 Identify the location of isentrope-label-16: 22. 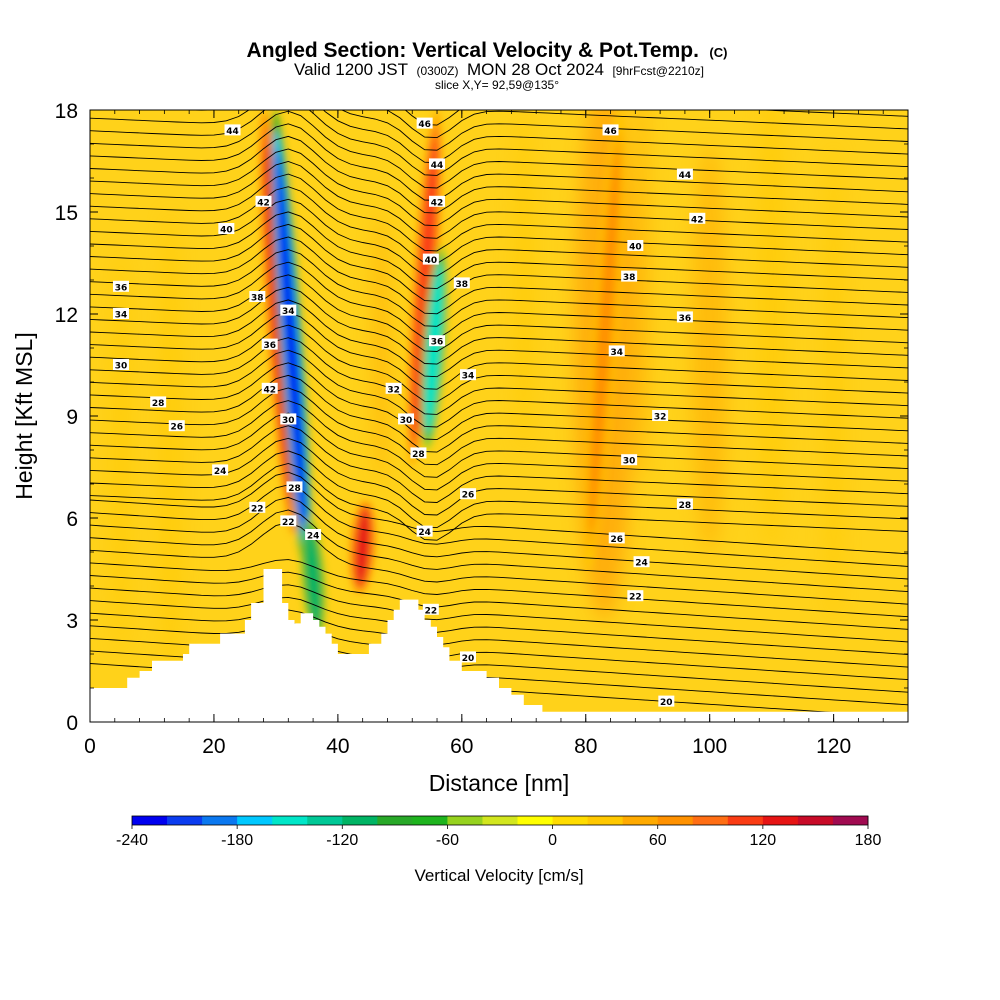
(288, 521).